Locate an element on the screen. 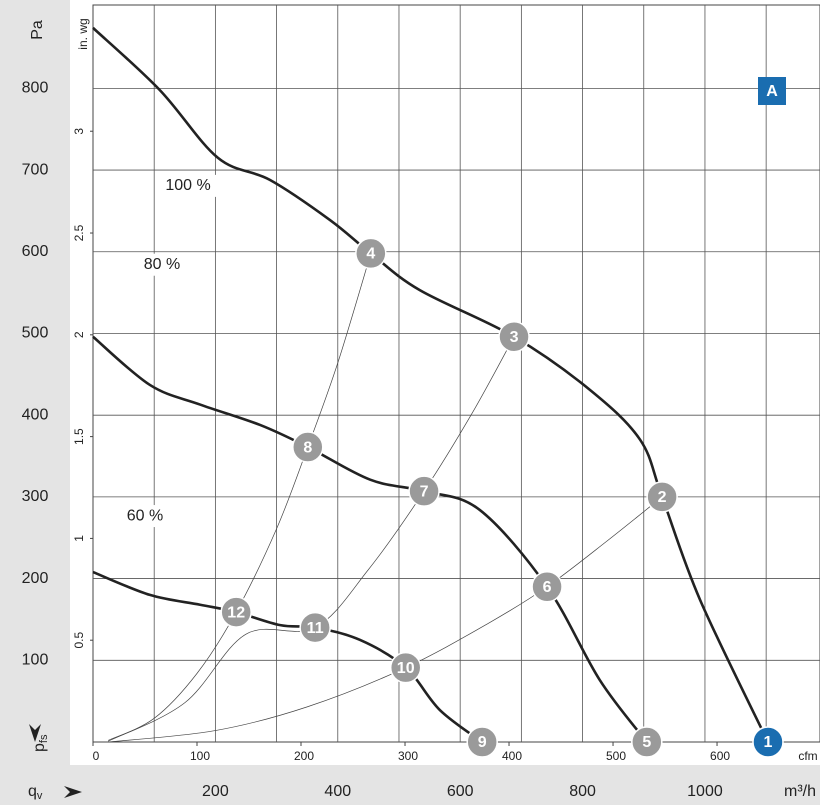  y-tick-label: 700 is located at coordinates (35, 169).